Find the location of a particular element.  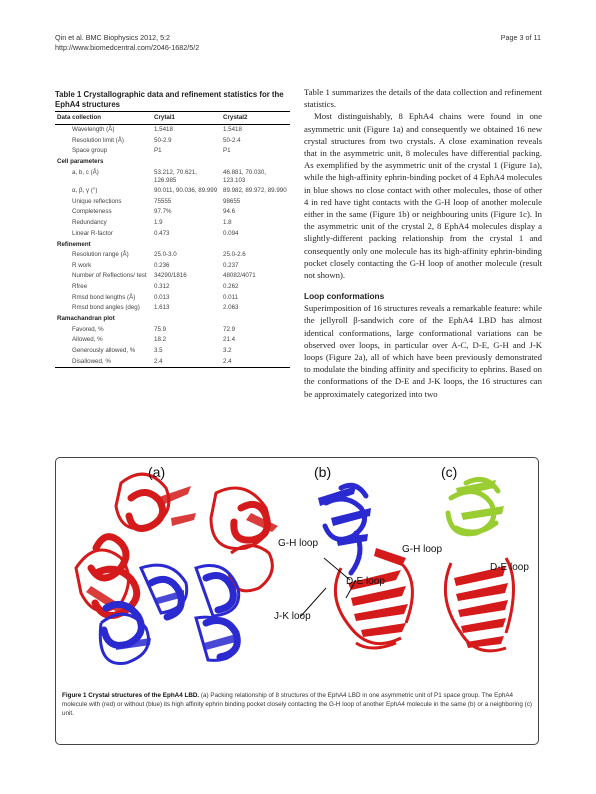

table-cell: Disallowed, % is located at coordinates (103, 362).